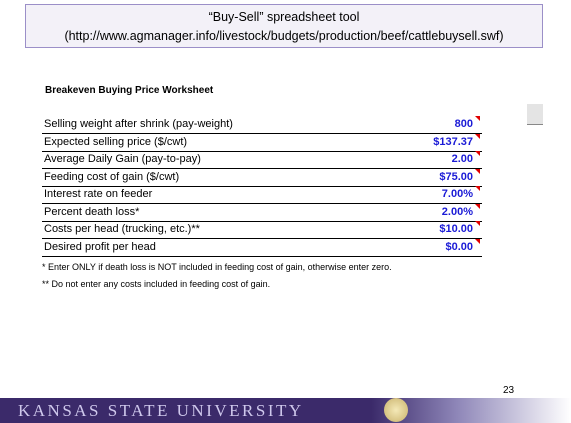 Image resolution: width=571 pixels, height=423 pixels. I want to click on row-value: 7.00%, so click(457, 194).